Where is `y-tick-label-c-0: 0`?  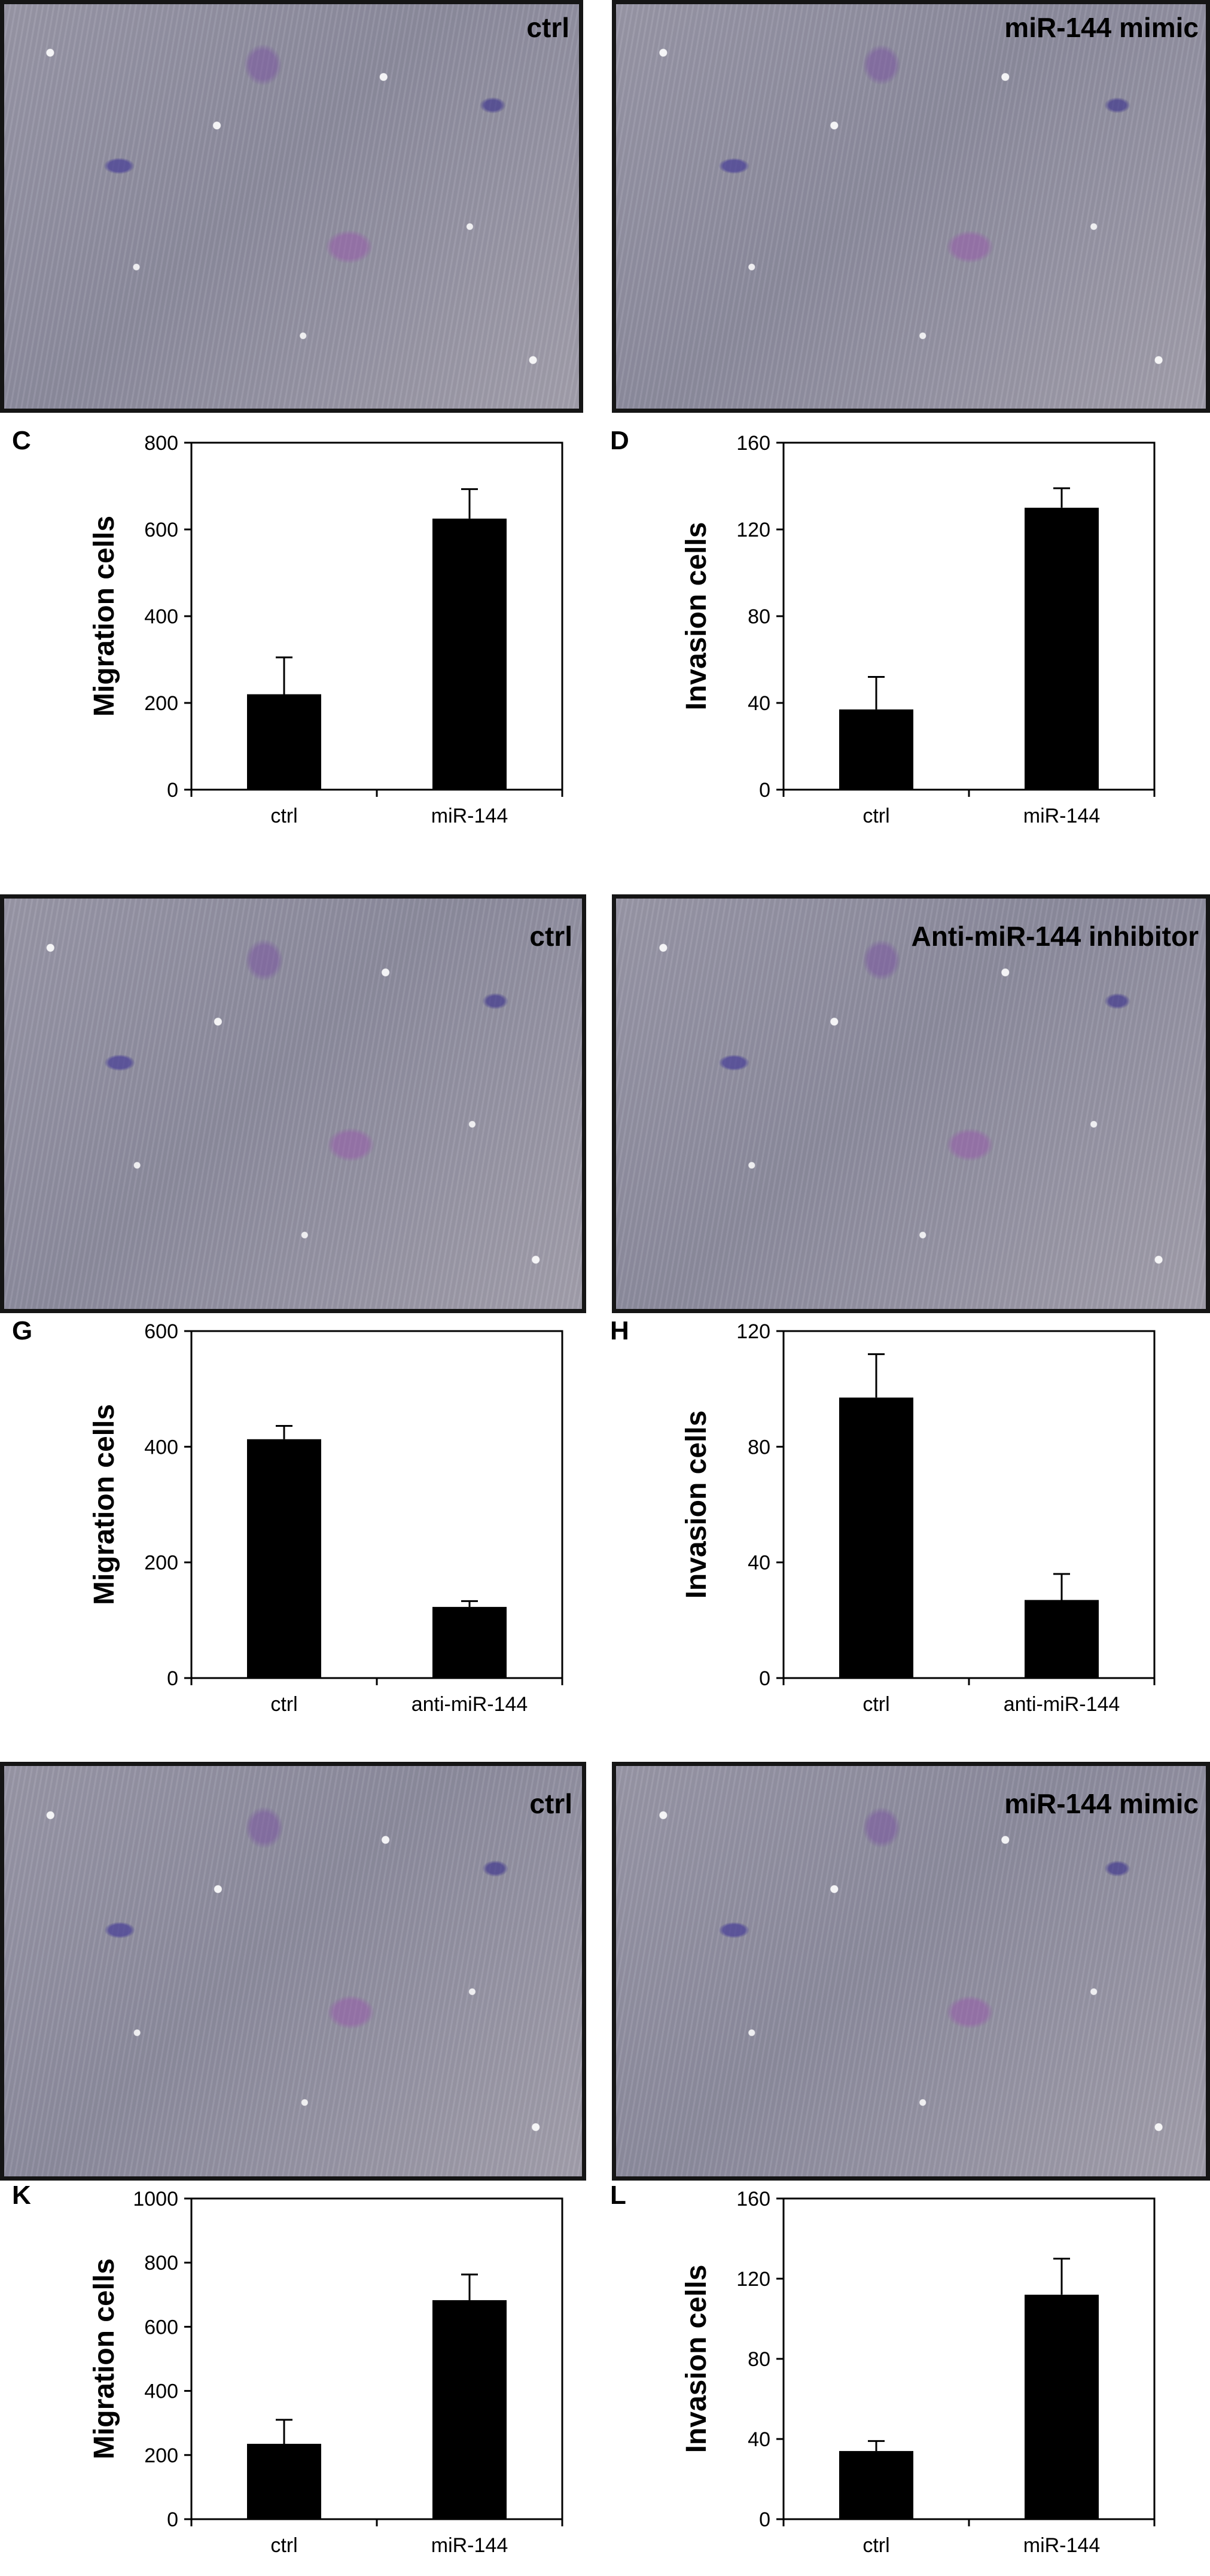 y-tick-label-c-0: 0 is located at coordinates (172, 790).